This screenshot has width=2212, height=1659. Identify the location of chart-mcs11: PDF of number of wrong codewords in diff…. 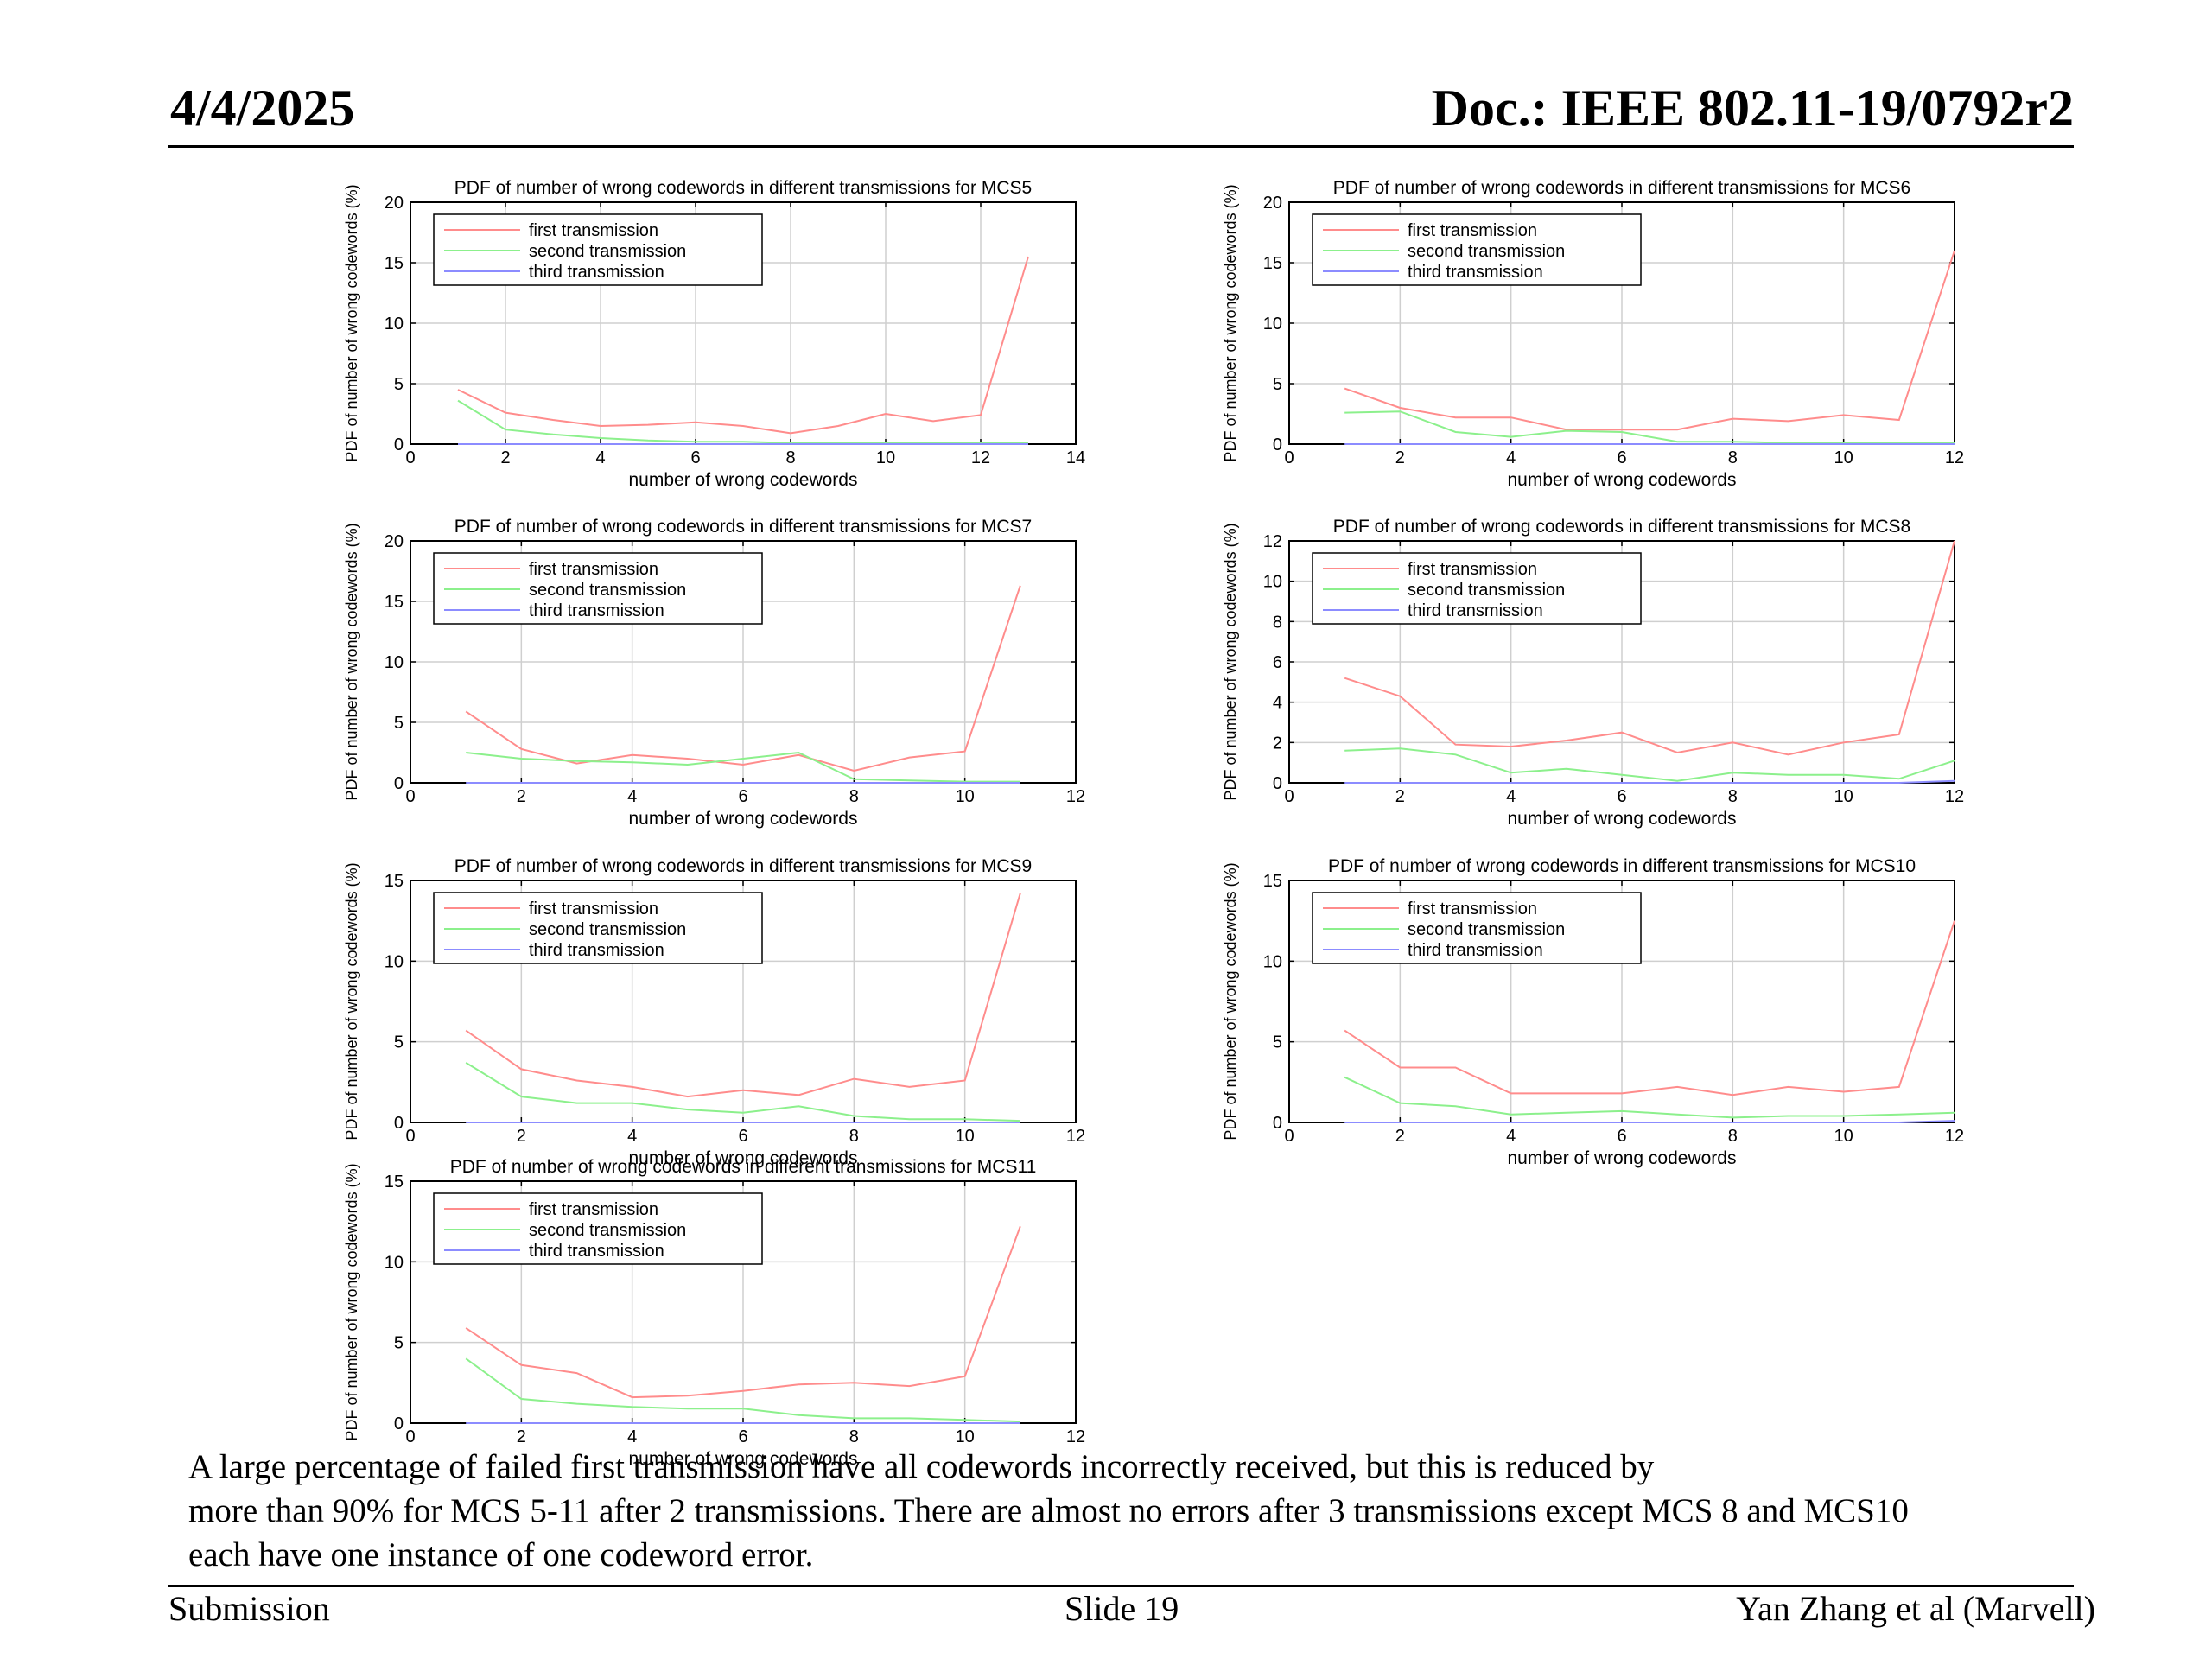
(717, 1311).